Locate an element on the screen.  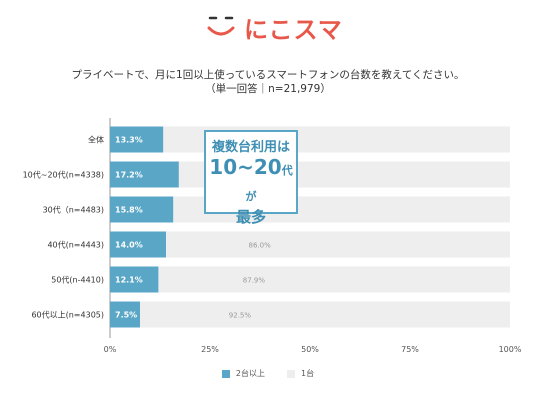
data-label-single: 92.5% is located at coordinates (240, 316).